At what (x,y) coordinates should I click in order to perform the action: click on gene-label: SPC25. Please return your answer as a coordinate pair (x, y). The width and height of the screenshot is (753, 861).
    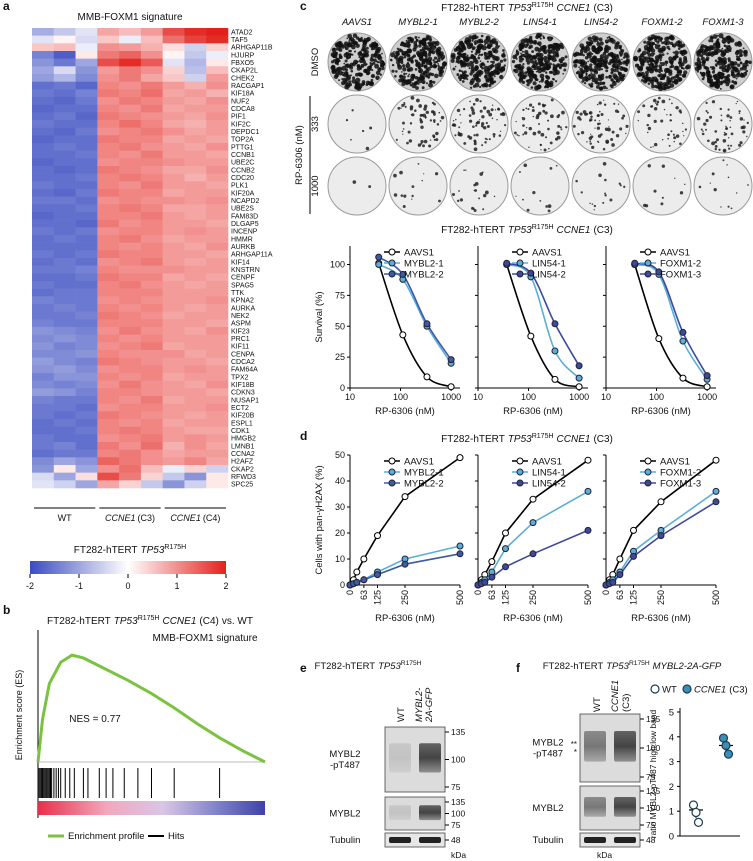
    Looking at the image, I should click on (242, 485).